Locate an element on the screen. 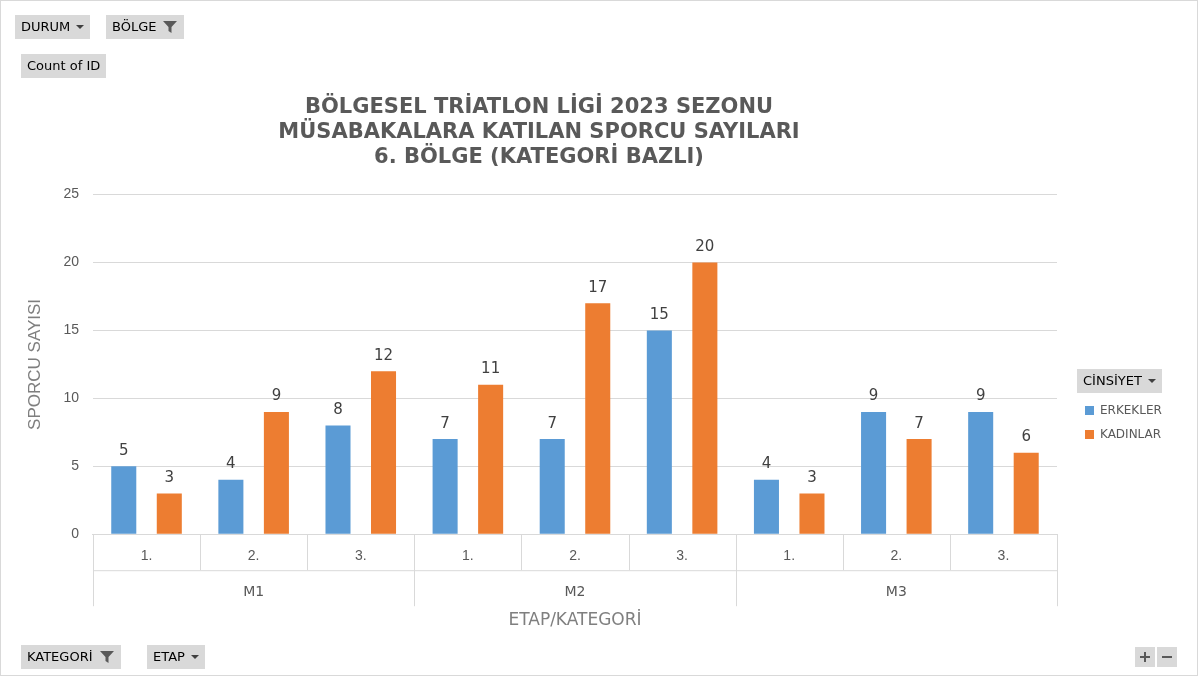  x-axis-title: ETAP/KATEGORİ is located at coordinates (575, 618).